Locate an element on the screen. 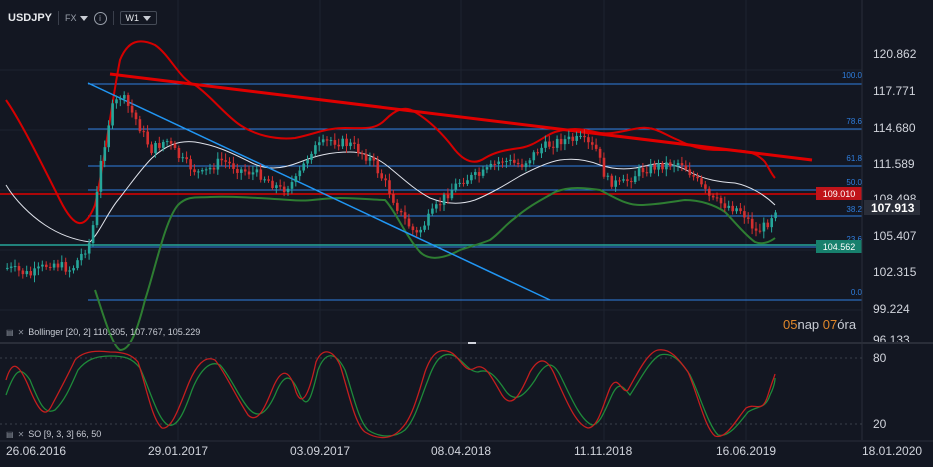 This screenshot has height=467, width=933. countdown-hours: 07 is located at coordinates (830, 324).